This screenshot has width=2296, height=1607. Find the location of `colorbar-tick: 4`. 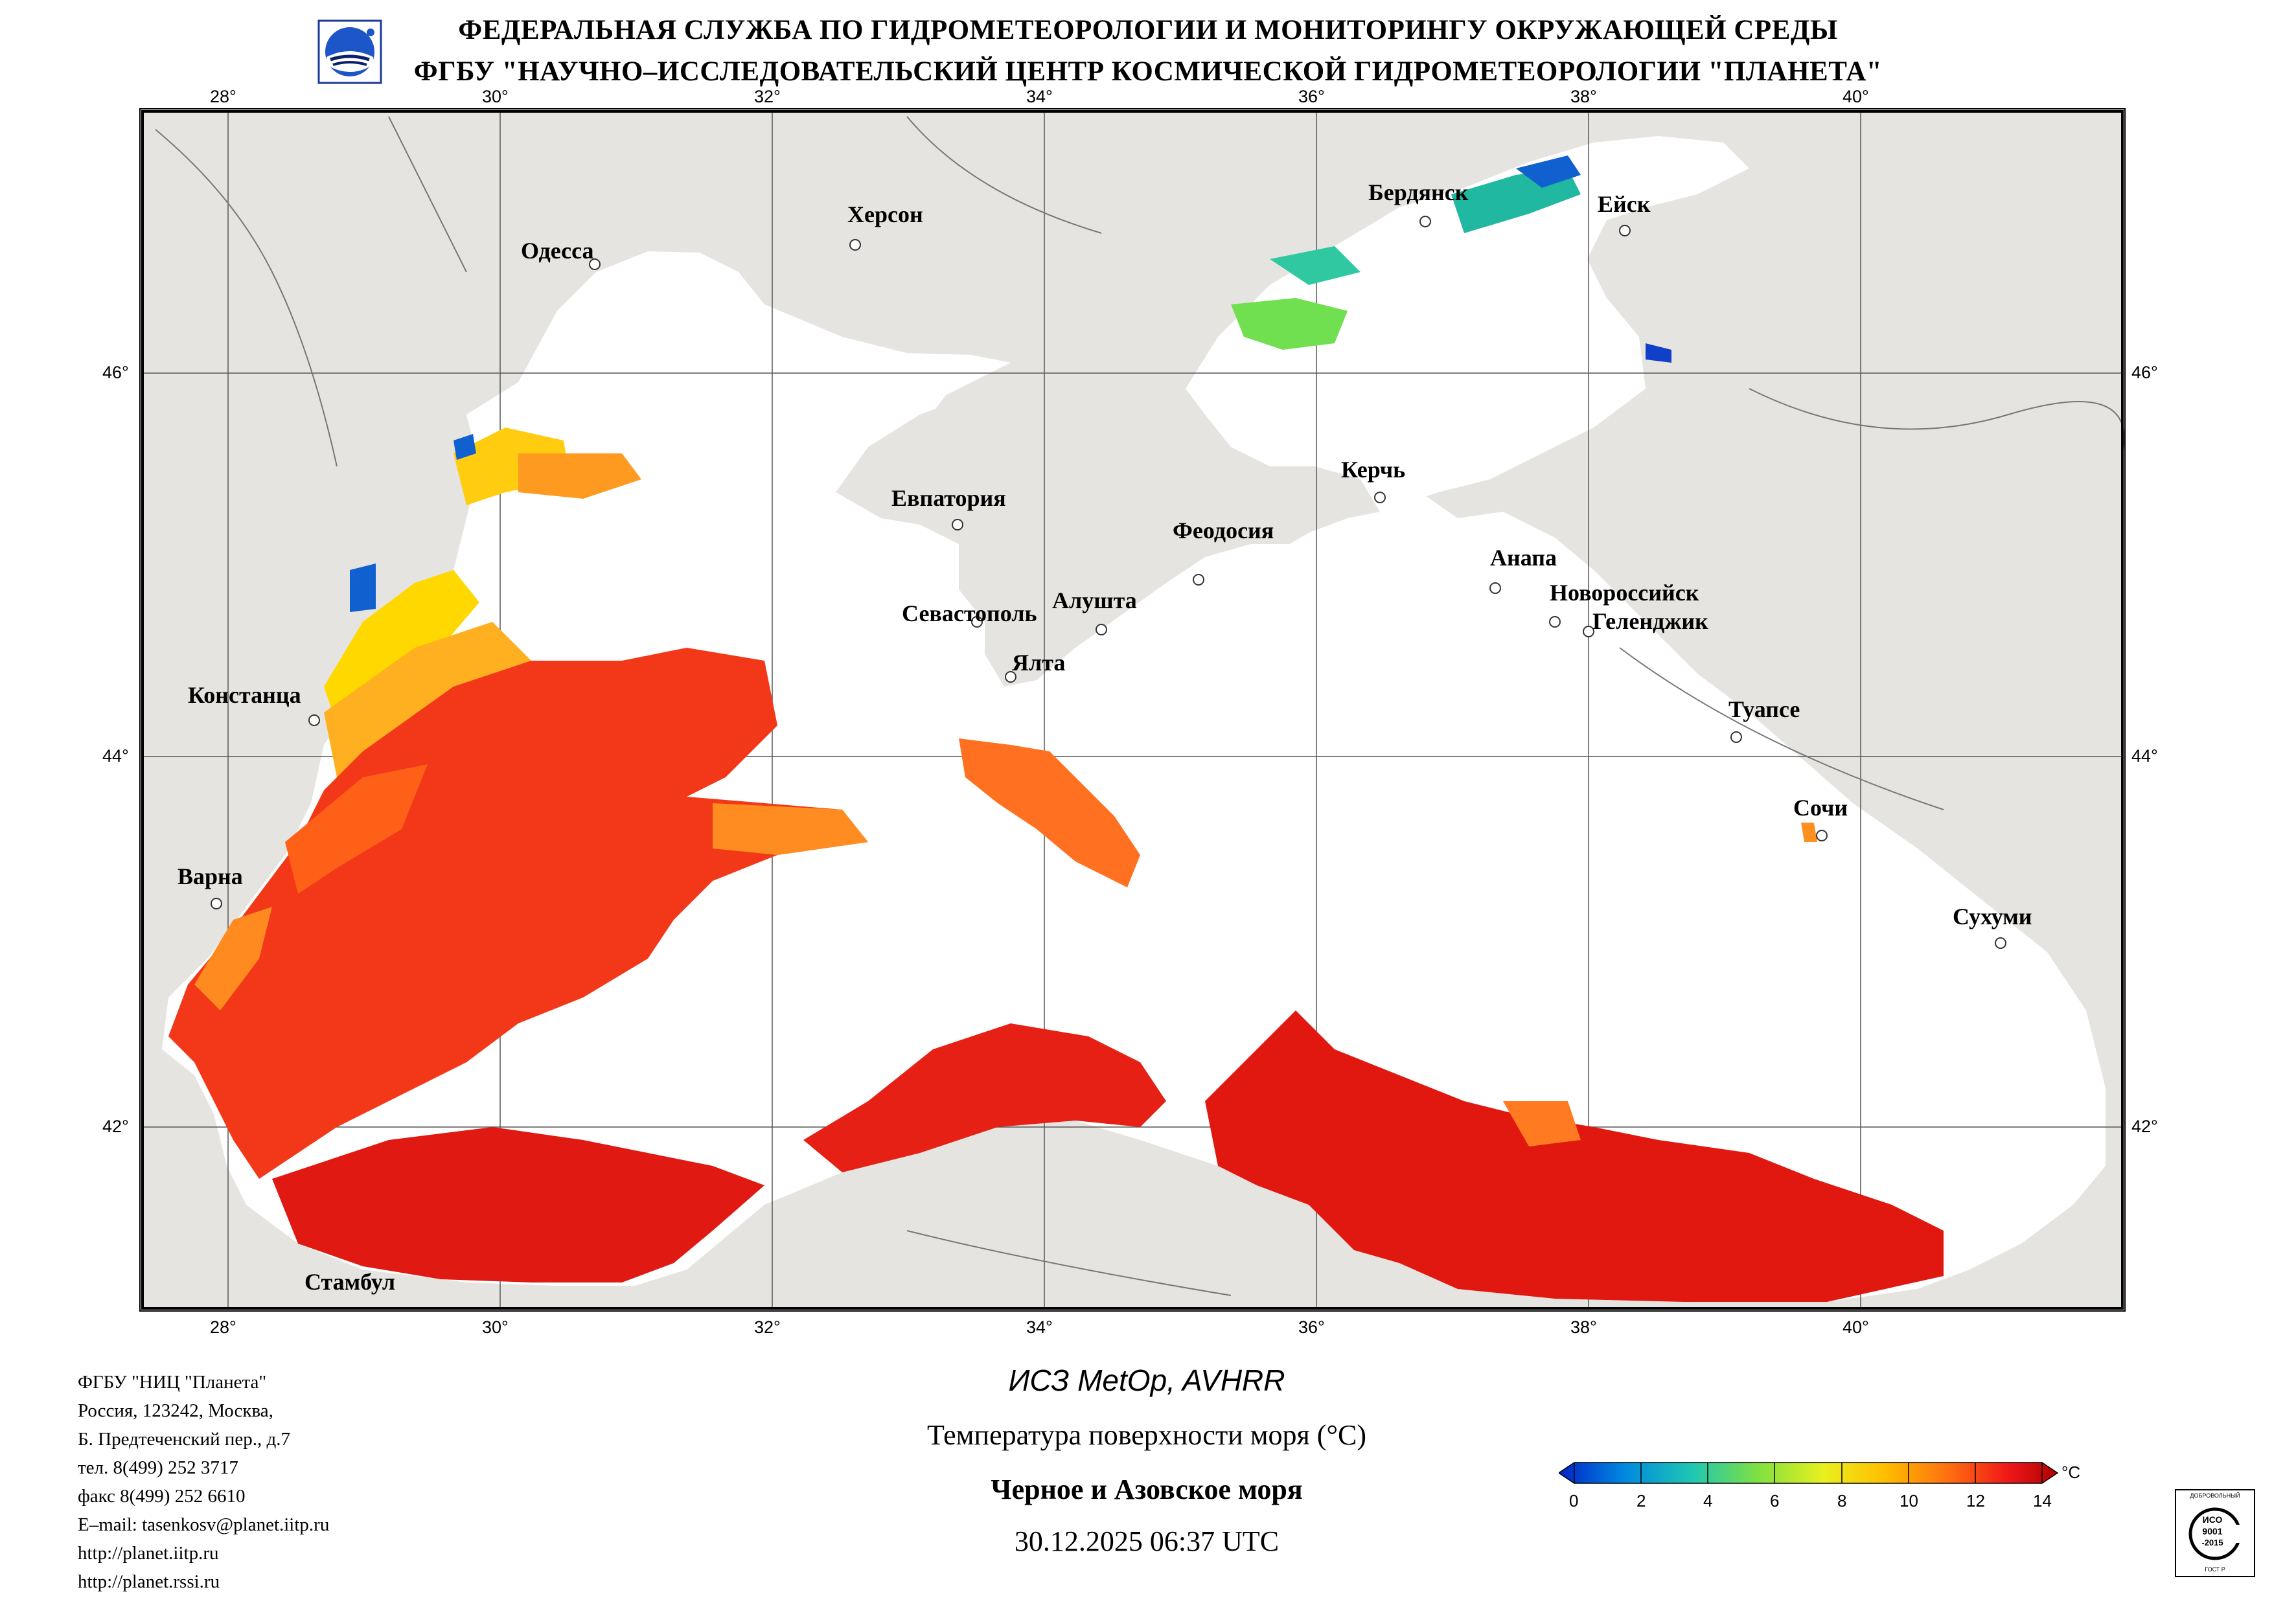

colorbar-tick: 4 is located at coordinates (1708, 1500).